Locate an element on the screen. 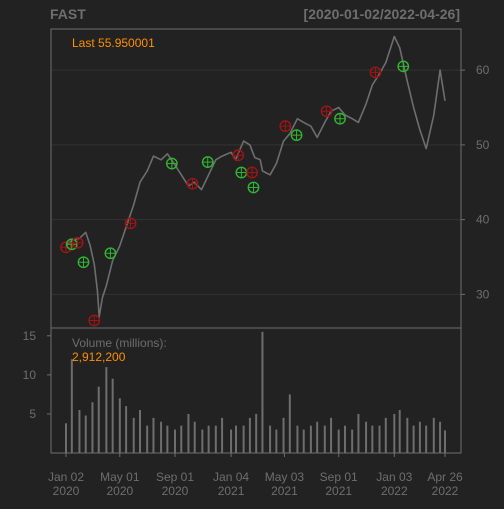 Image resolution: width=504 pixels, height=509 pixels. price-y-tick-label: 30 is located at coordinates (483, 294).